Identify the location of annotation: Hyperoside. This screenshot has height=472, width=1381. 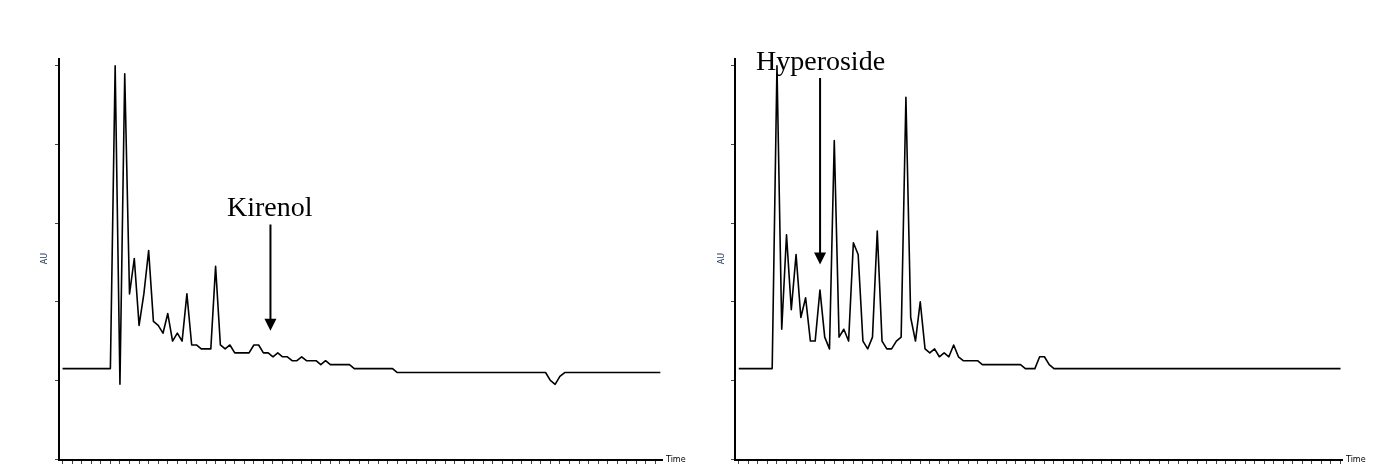
(821, 60).